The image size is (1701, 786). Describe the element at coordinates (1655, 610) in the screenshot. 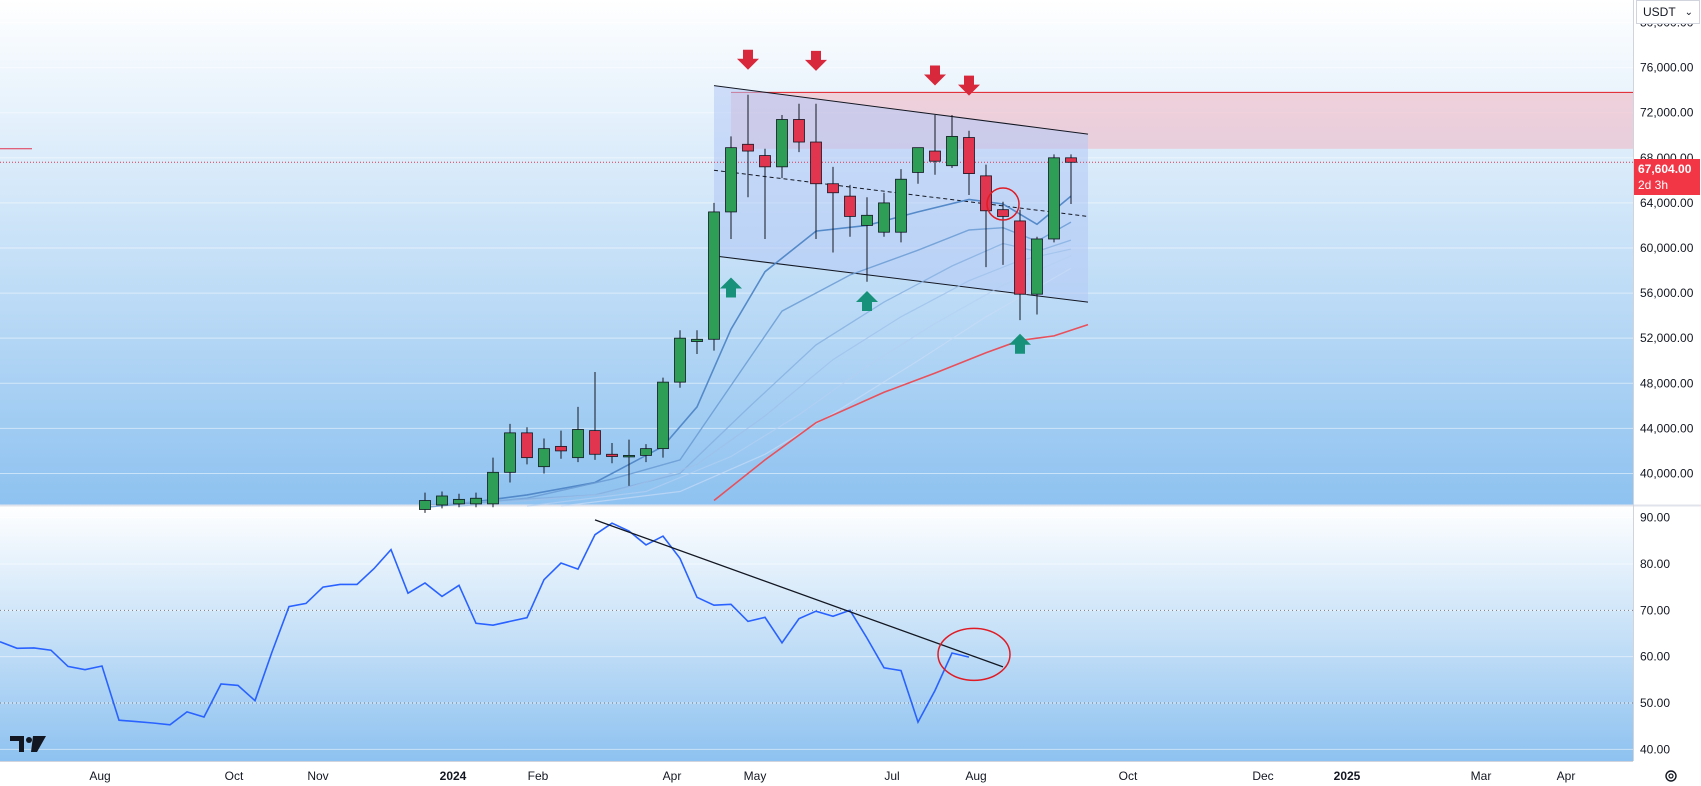

I see `oscillator-tick-label: 70.00` at that location.